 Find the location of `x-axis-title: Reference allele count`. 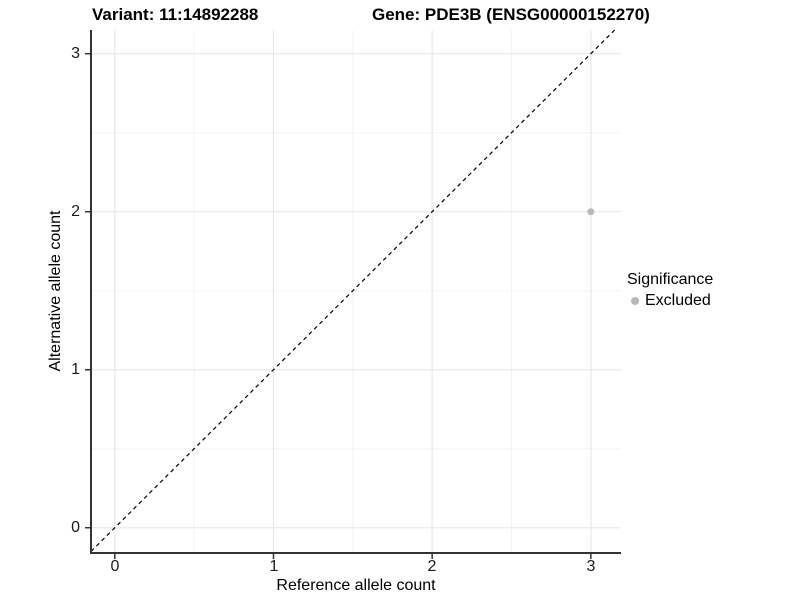

x-axis-title: Reference allele count is located at coordinates (356, 585).